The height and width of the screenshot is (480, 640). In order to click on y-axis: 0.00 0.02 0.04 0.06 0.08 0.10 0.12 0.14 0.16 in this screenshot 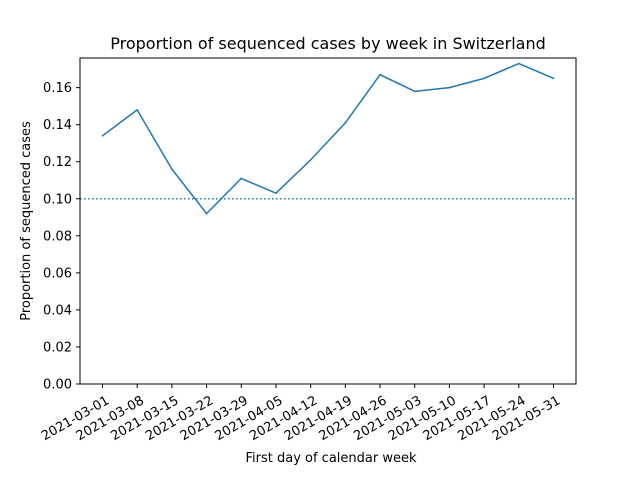, I will do `click(61, 237)`.